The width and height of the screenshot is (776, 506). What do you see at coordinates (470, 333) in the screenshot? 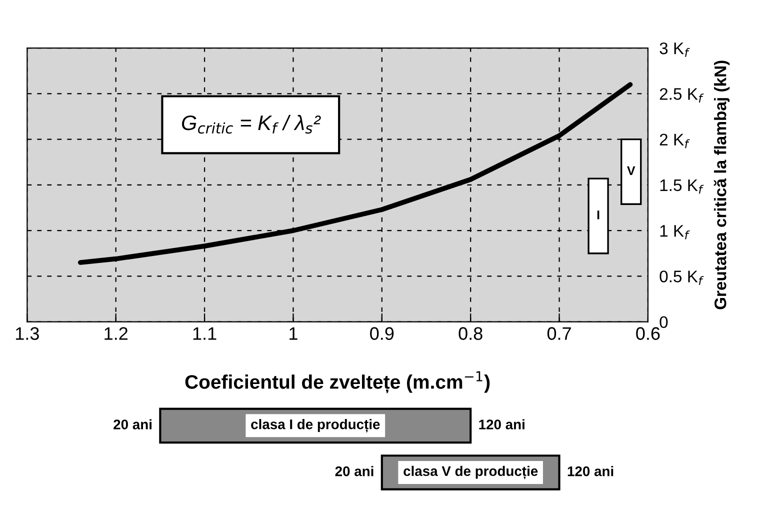
I see `x-tick-label: 0.8` at bounding box center [470, 333].